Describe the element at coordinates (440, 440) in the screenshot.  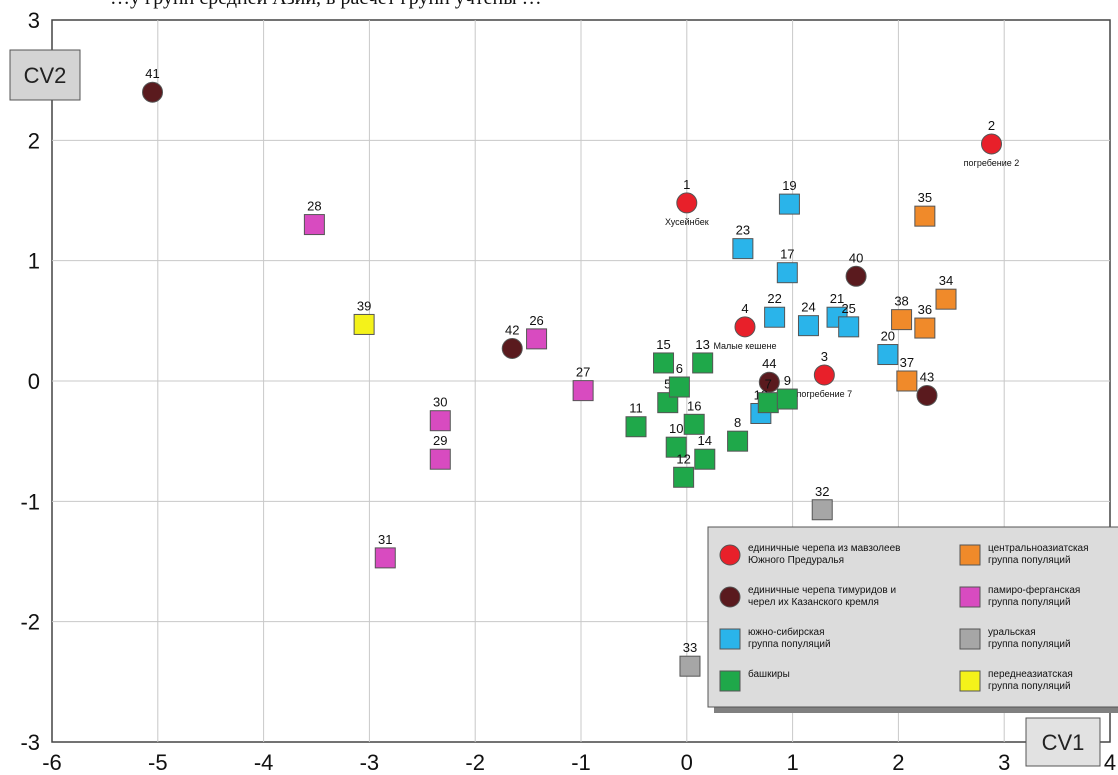
I see `point-label: 29` at that location.